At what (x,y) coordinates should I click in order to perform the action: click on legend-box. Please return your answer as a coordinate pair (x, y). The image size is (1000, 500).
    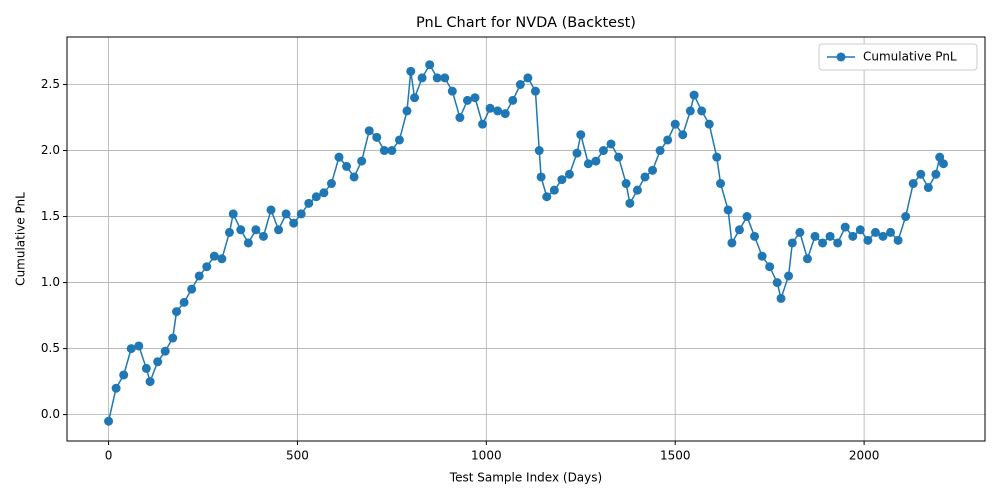
    Looking at the image, I should click on (898, 57).